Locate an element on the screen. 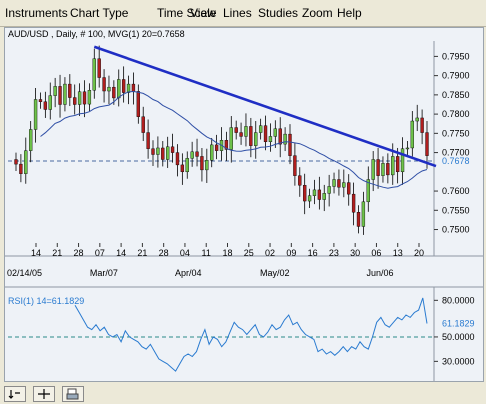  crosshair-tool-button is located at coordinates (44, 394).